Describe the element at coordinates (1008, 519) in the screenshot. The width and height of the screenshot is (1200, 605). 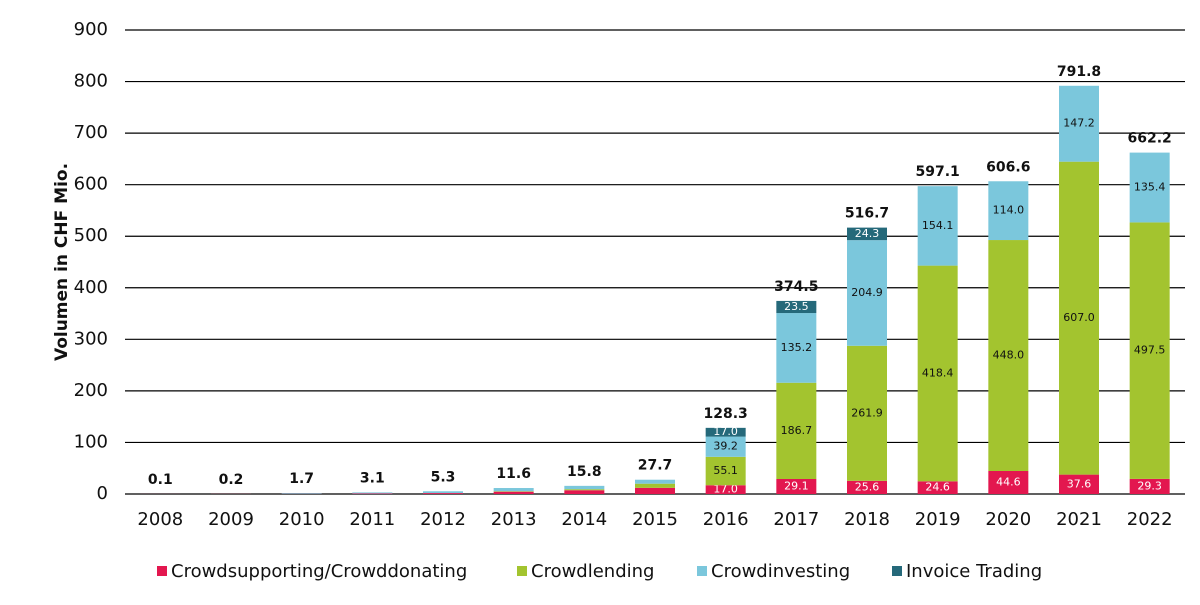
I see `x-tick-label: 2020` at that location.